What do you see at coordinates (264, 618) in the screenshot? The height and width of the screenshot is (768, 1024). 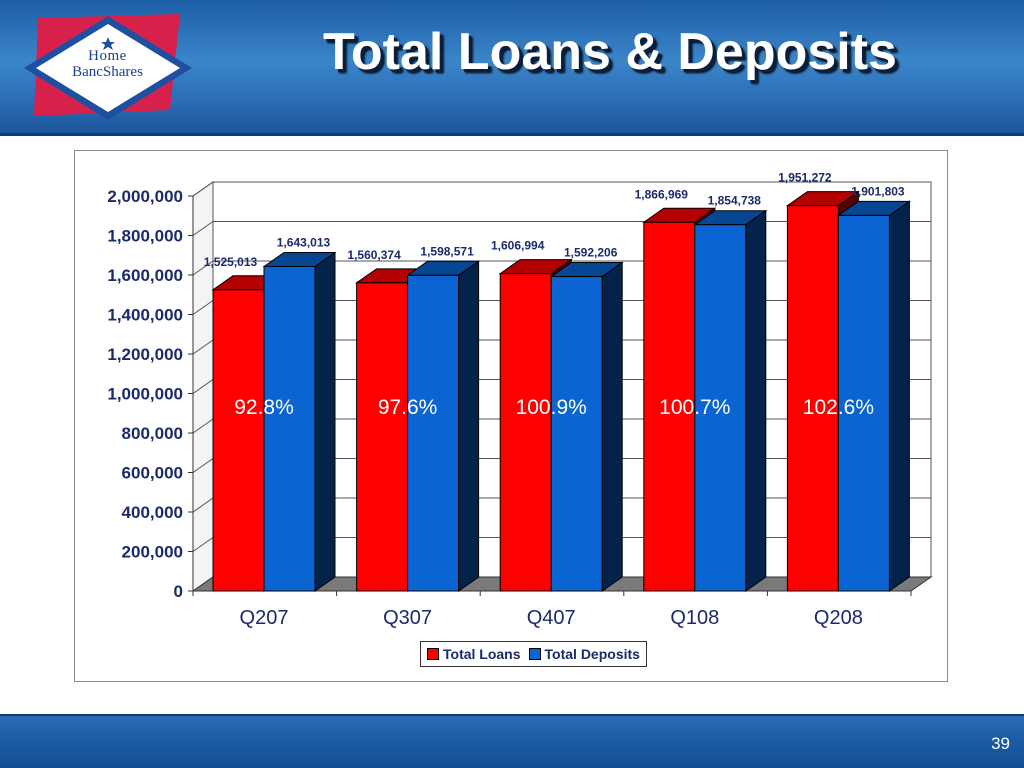 I see `x-tick-label: Q207` at bounding box center [264, 618].